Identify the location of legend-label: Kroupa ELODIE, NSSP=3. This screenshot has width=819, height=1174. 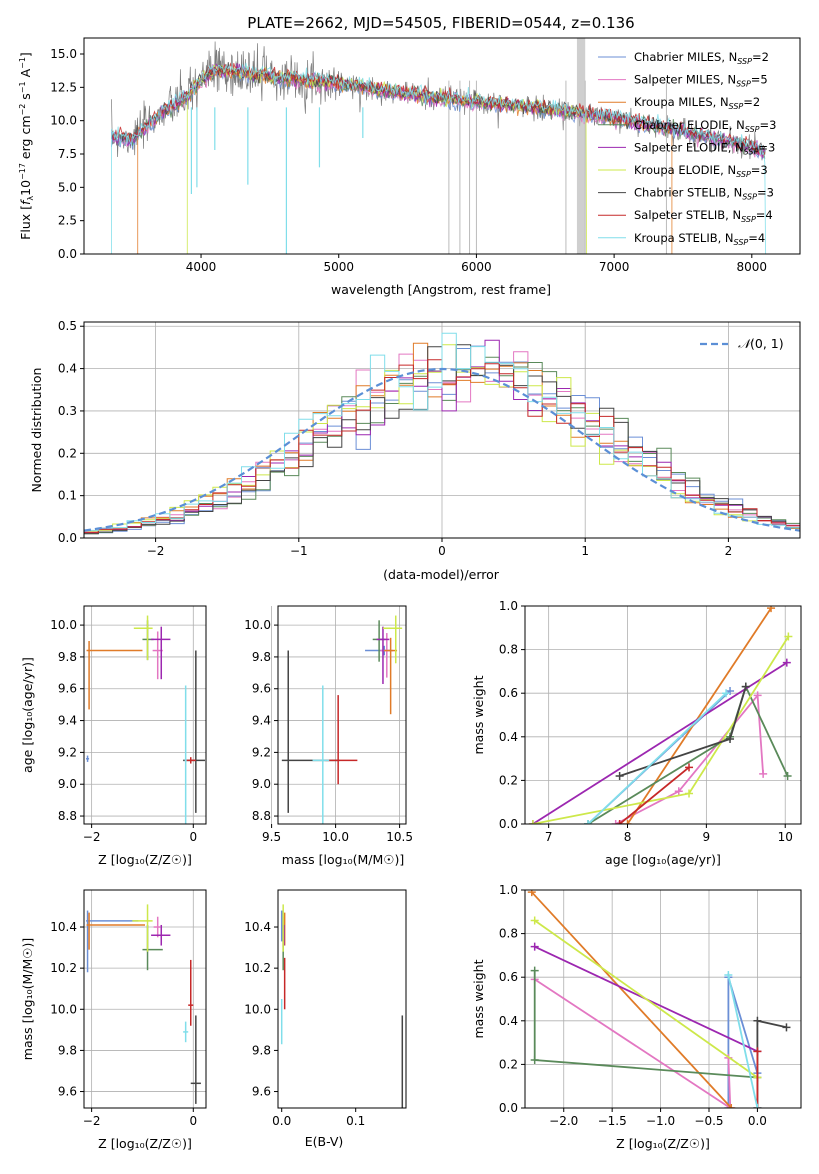
(701, 171).